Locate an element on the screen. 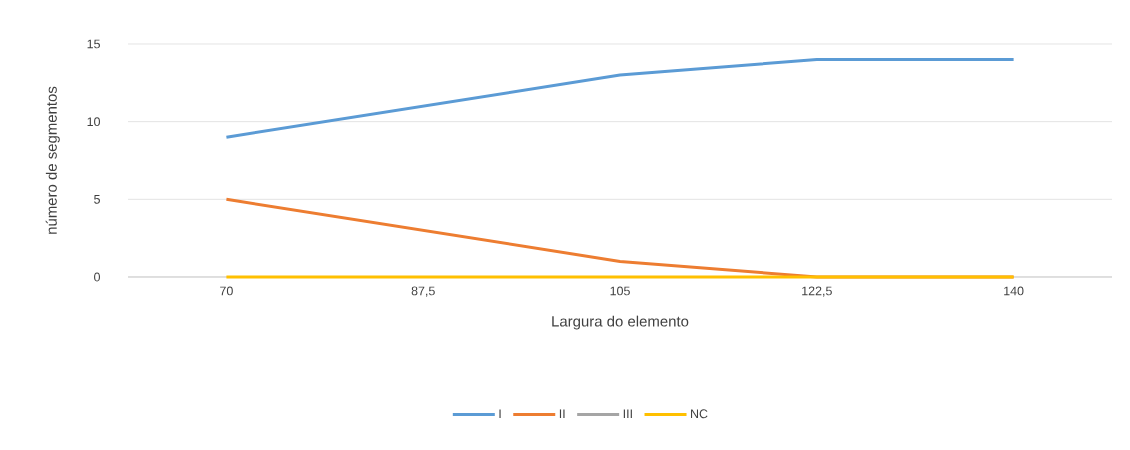 This screenshot has width=1130, height=450. y-tick-label: 15 is located at coordinates (93, 44).